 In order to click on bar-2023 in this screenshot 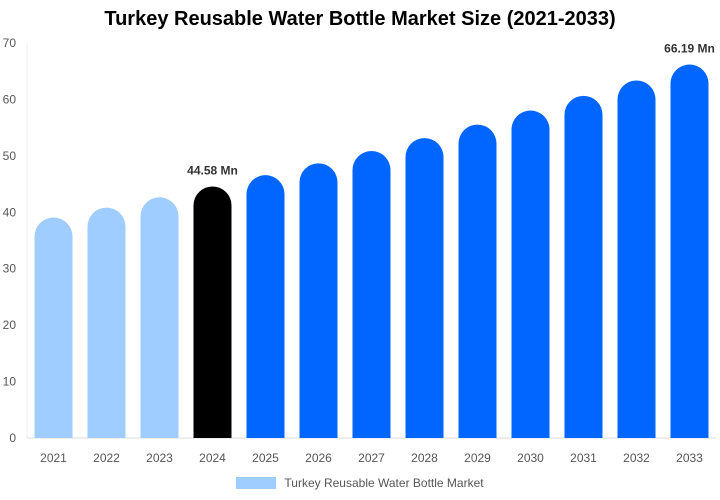, I will do `click(159, 317)`.